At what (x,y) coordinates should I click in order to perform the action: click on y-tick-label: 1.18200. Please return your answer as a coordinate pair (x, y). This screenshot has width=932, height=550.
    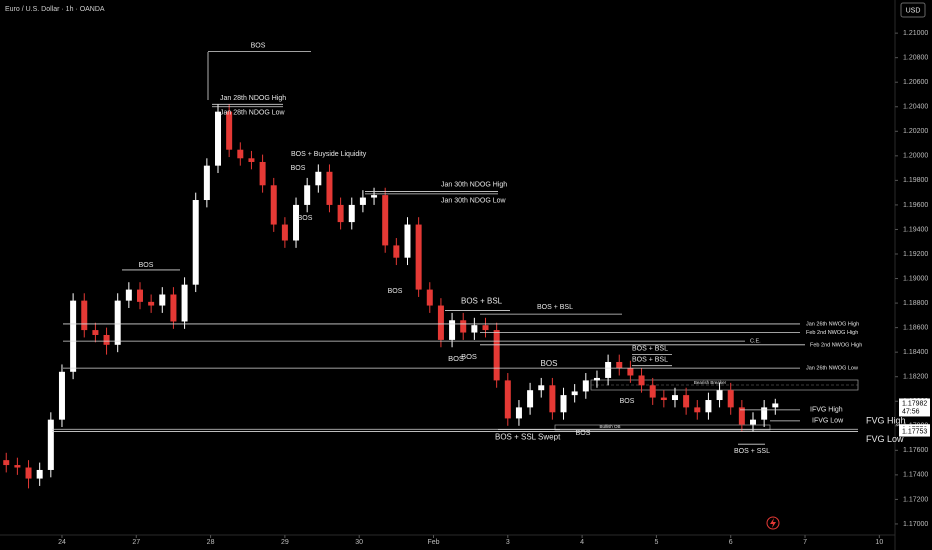
    Looking at the image, I should click on (915, 377).